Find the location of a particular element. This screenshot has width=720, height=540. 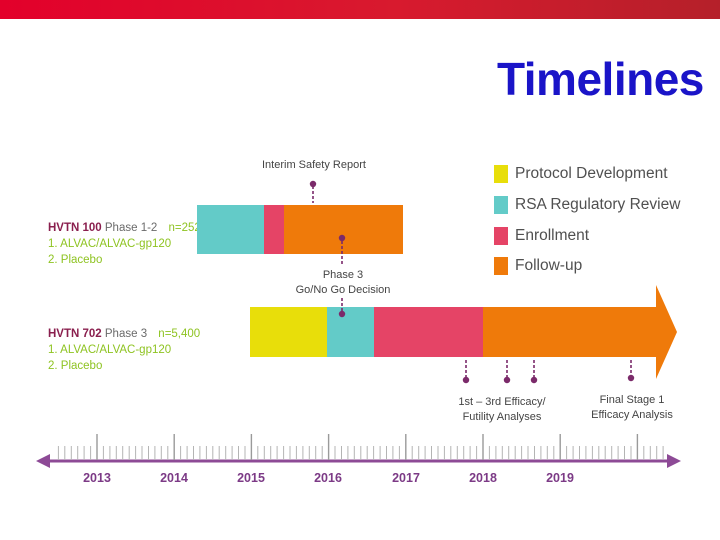

legend-label: Follow-up is located at coordinates (549, 265).